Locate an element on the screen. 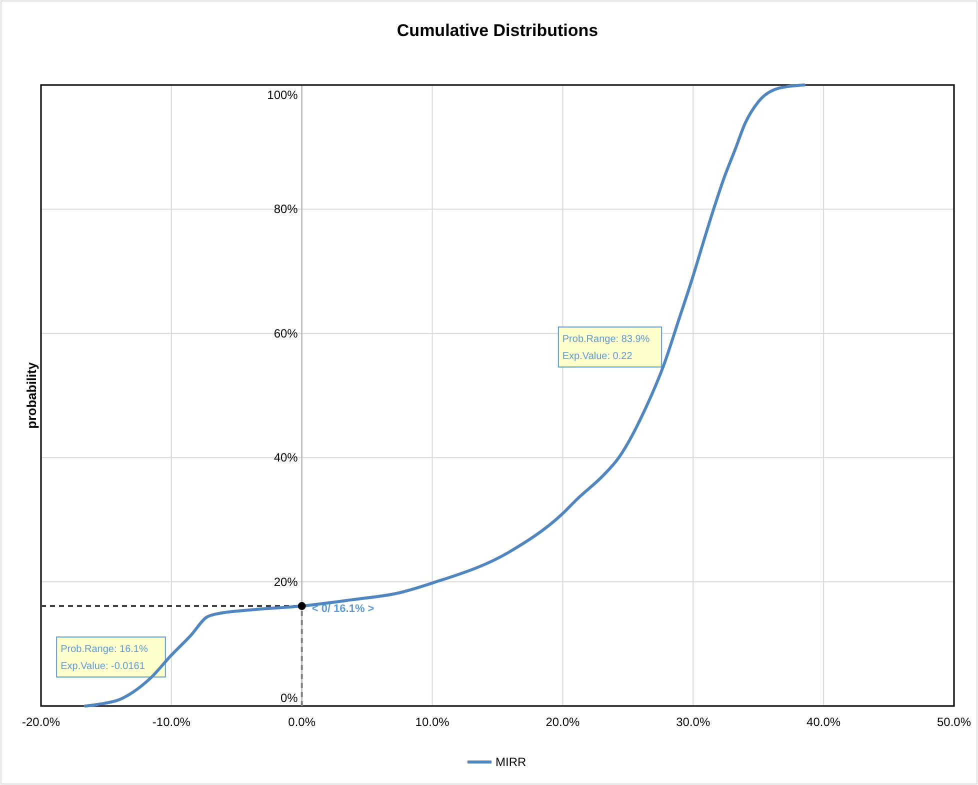  y-tick-label: 40% is located at coordinates (286, 457).